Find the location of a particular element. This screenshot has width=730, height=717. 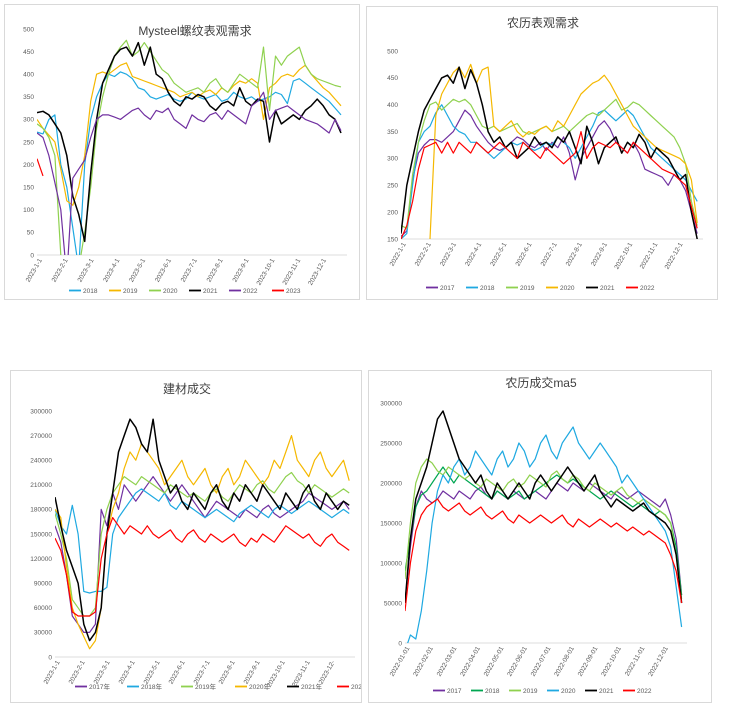

x-tick-label: 2022-5-1 is located at coordinates (498, 254).